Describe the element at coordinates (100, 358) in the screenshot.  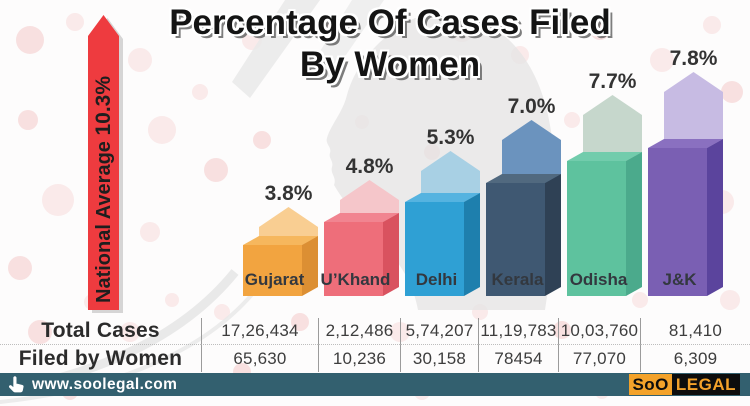
I see `row-label-filed-by-women: Filed by Women` at that location.